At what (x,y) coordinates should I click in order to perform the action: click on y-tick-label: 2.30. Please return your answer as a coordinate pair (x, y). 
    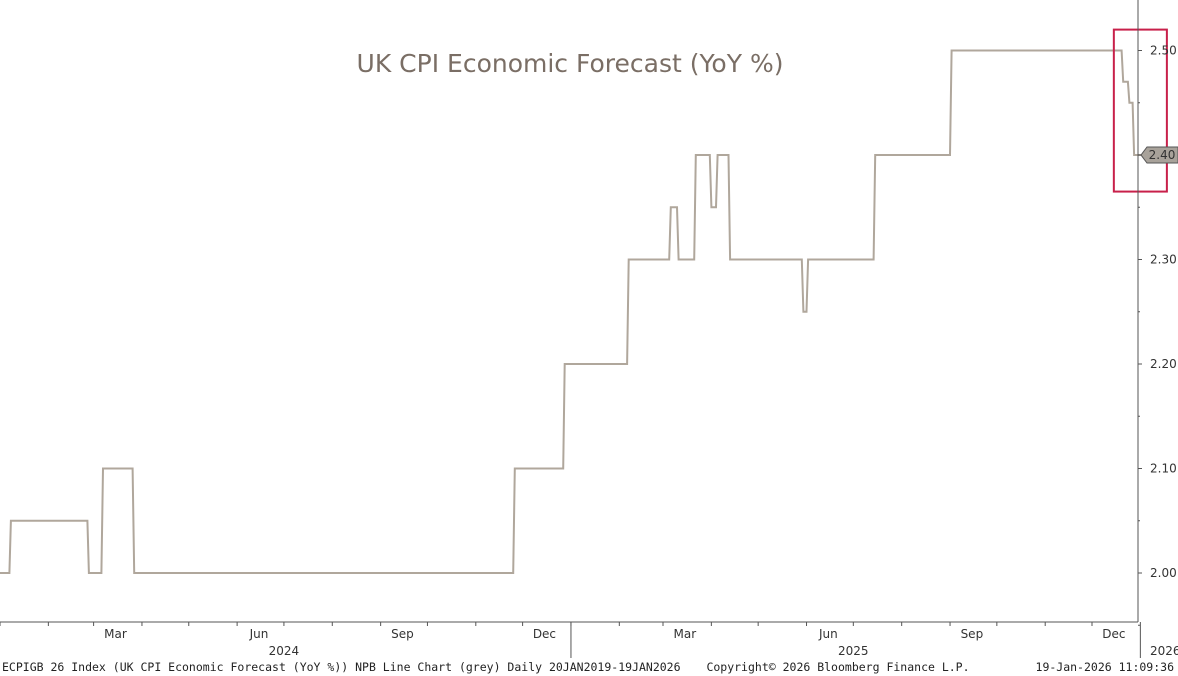
    Looking at the image, I should click on (1163, 260).